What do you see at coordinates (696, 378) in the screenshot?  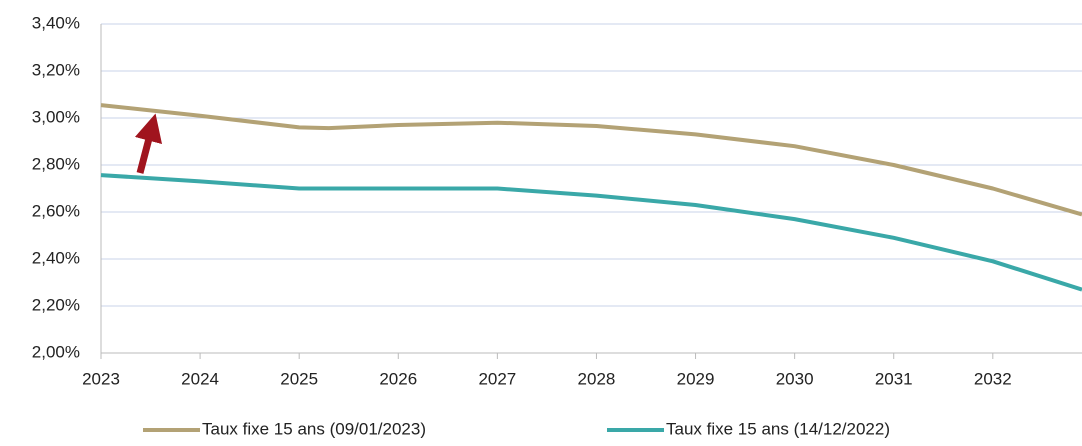 I see `x-tick-label: 2029` at bounding box center [696, 378].